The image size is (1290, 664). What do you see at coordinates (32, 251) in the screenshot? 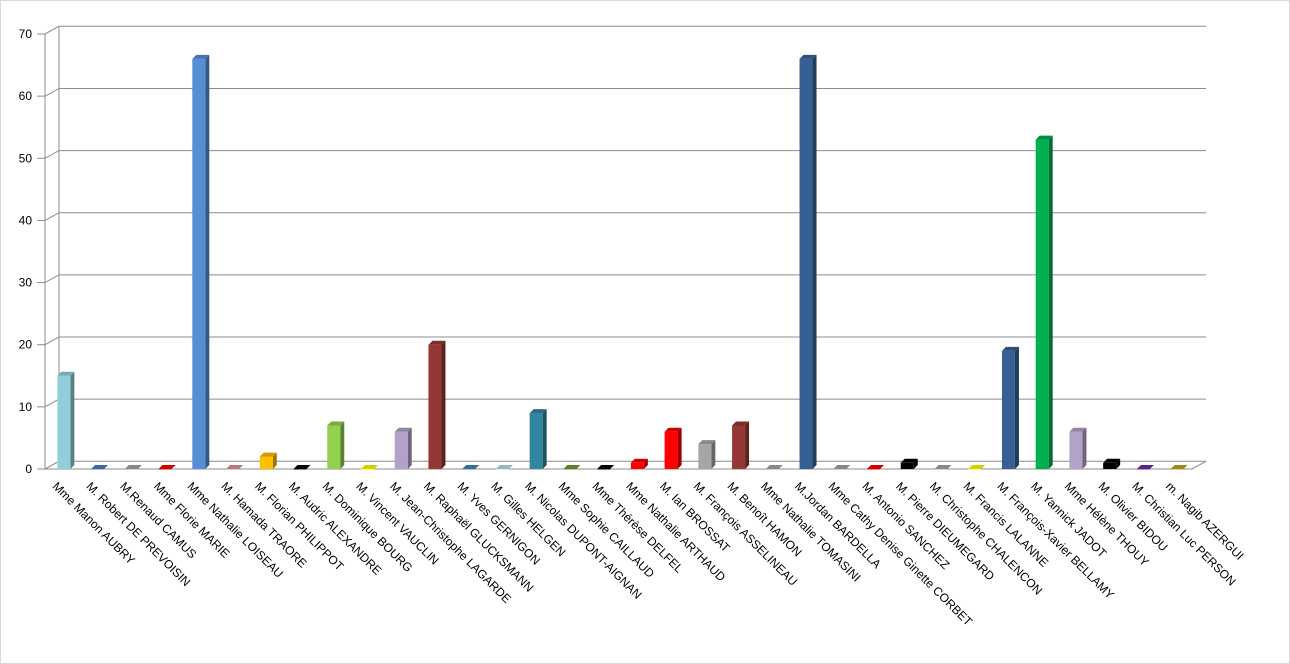
I see `y-axis-ticks: 0 10 20 30 40 50 60 70` at bounding box center [32, 251].